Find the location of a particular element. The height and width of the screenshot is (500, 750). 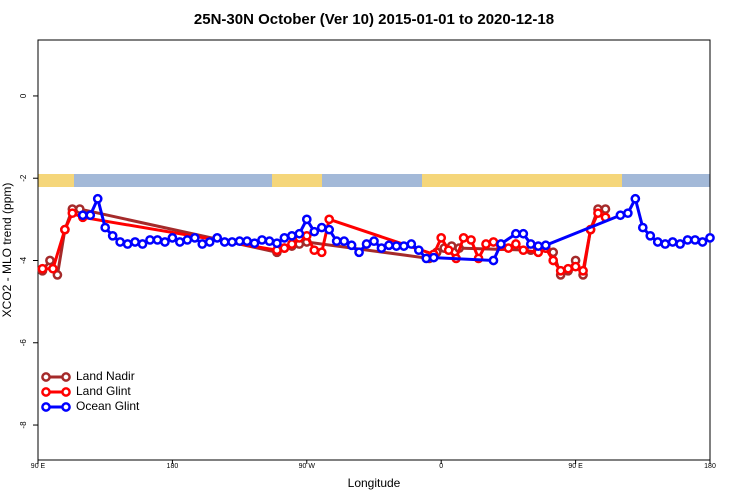

y-axis-label: XCO2 - MLO trend (ppm) is located at coordinates (7, 250).